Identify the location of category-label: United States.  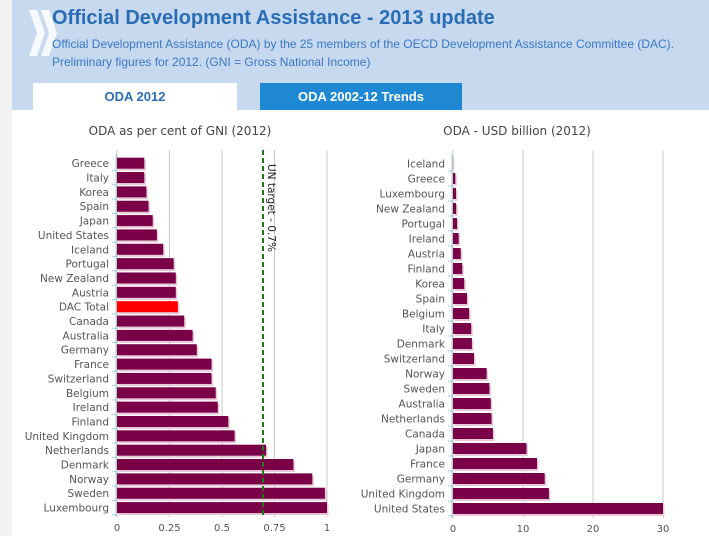
(73, 236).